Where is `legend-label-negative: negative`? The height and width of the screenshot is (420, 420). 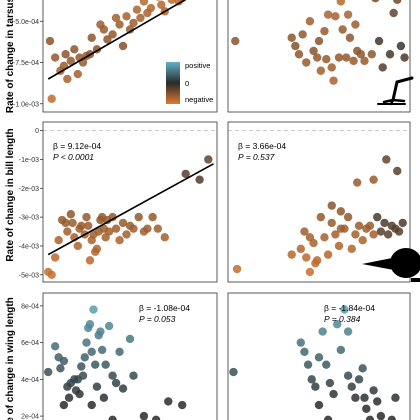 legend-label-negative: negative is located at coordinates (199, 99).